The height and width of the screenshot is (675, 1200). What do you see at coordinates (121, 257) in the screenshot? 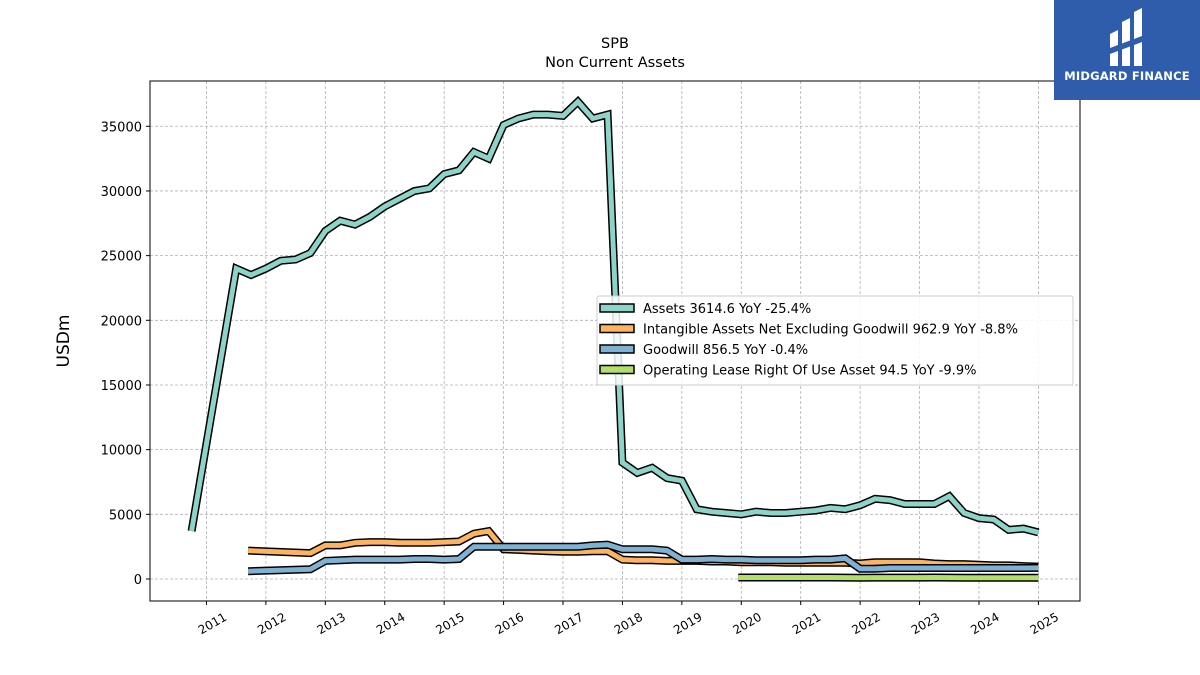
I see `y-tick-label: 25000` at bounding box center [121, 257].